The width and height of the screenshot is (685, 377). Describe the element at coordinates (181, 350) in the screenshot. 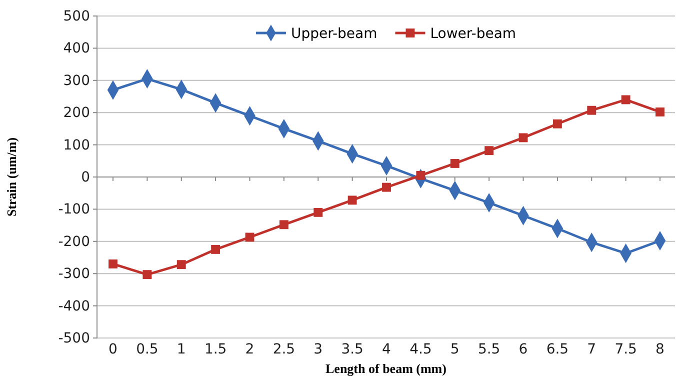

I see `x-tick-label: 1` at that location.